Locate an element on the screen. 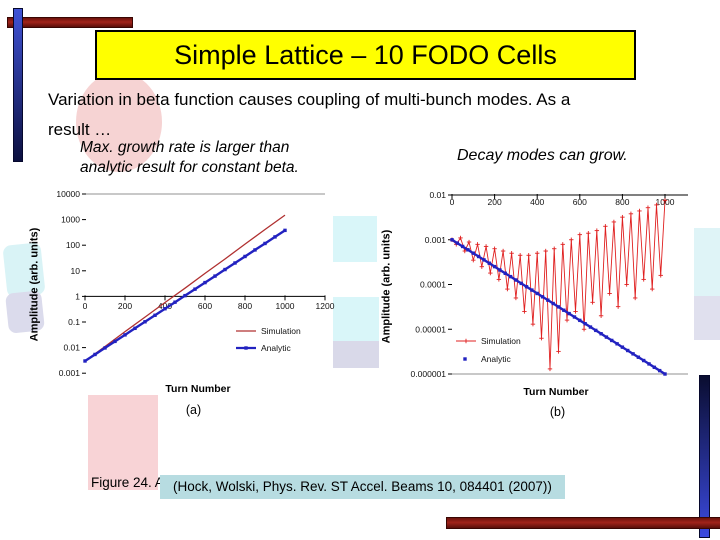  background-pink-rectangle is located at coordinates (123, 442).